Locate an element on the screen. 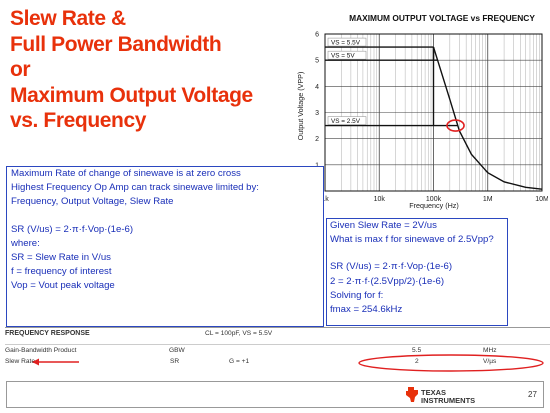 The width and height of the screenshot is (550, 413). arrow-head-icon is located at coordinates (35, 362).